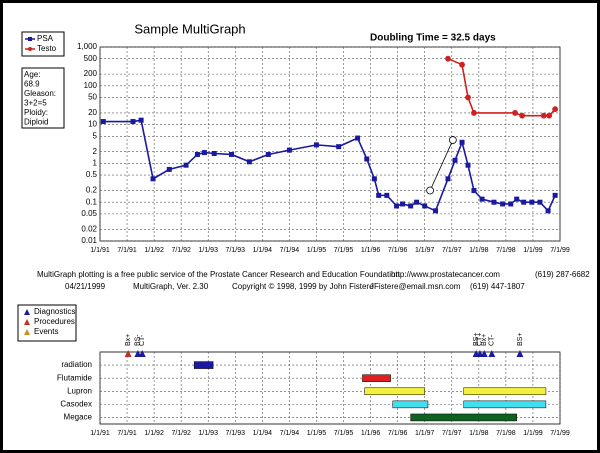 This screenshot has width=600, height=453. What do you see at coordinates (452, 433) in the screenshot?
I see `x-tick-label: 7/1/97` at bounding box center [452, 433].